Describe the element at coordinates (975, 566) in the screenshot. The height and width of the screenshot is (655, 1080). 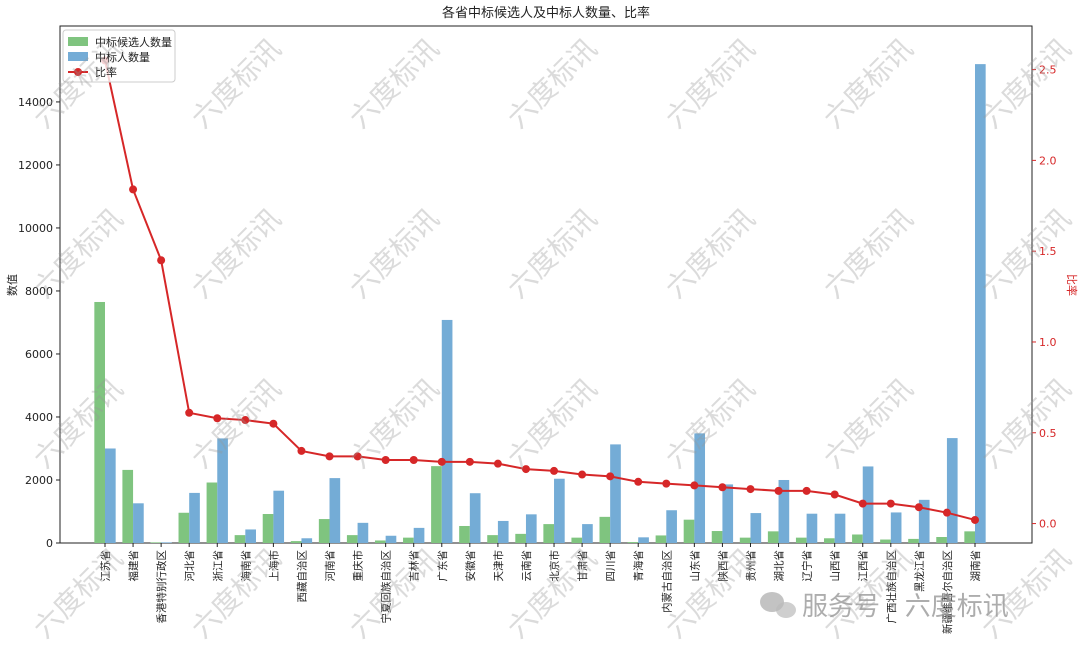
I see `x-tick-label: 湖南省` at that location.